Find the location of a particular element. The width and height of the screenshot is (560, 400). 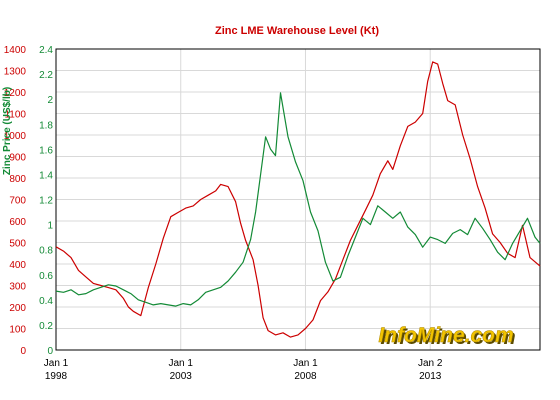

y-right-tick-4: 0.8 is located at coordinates (46, 251).